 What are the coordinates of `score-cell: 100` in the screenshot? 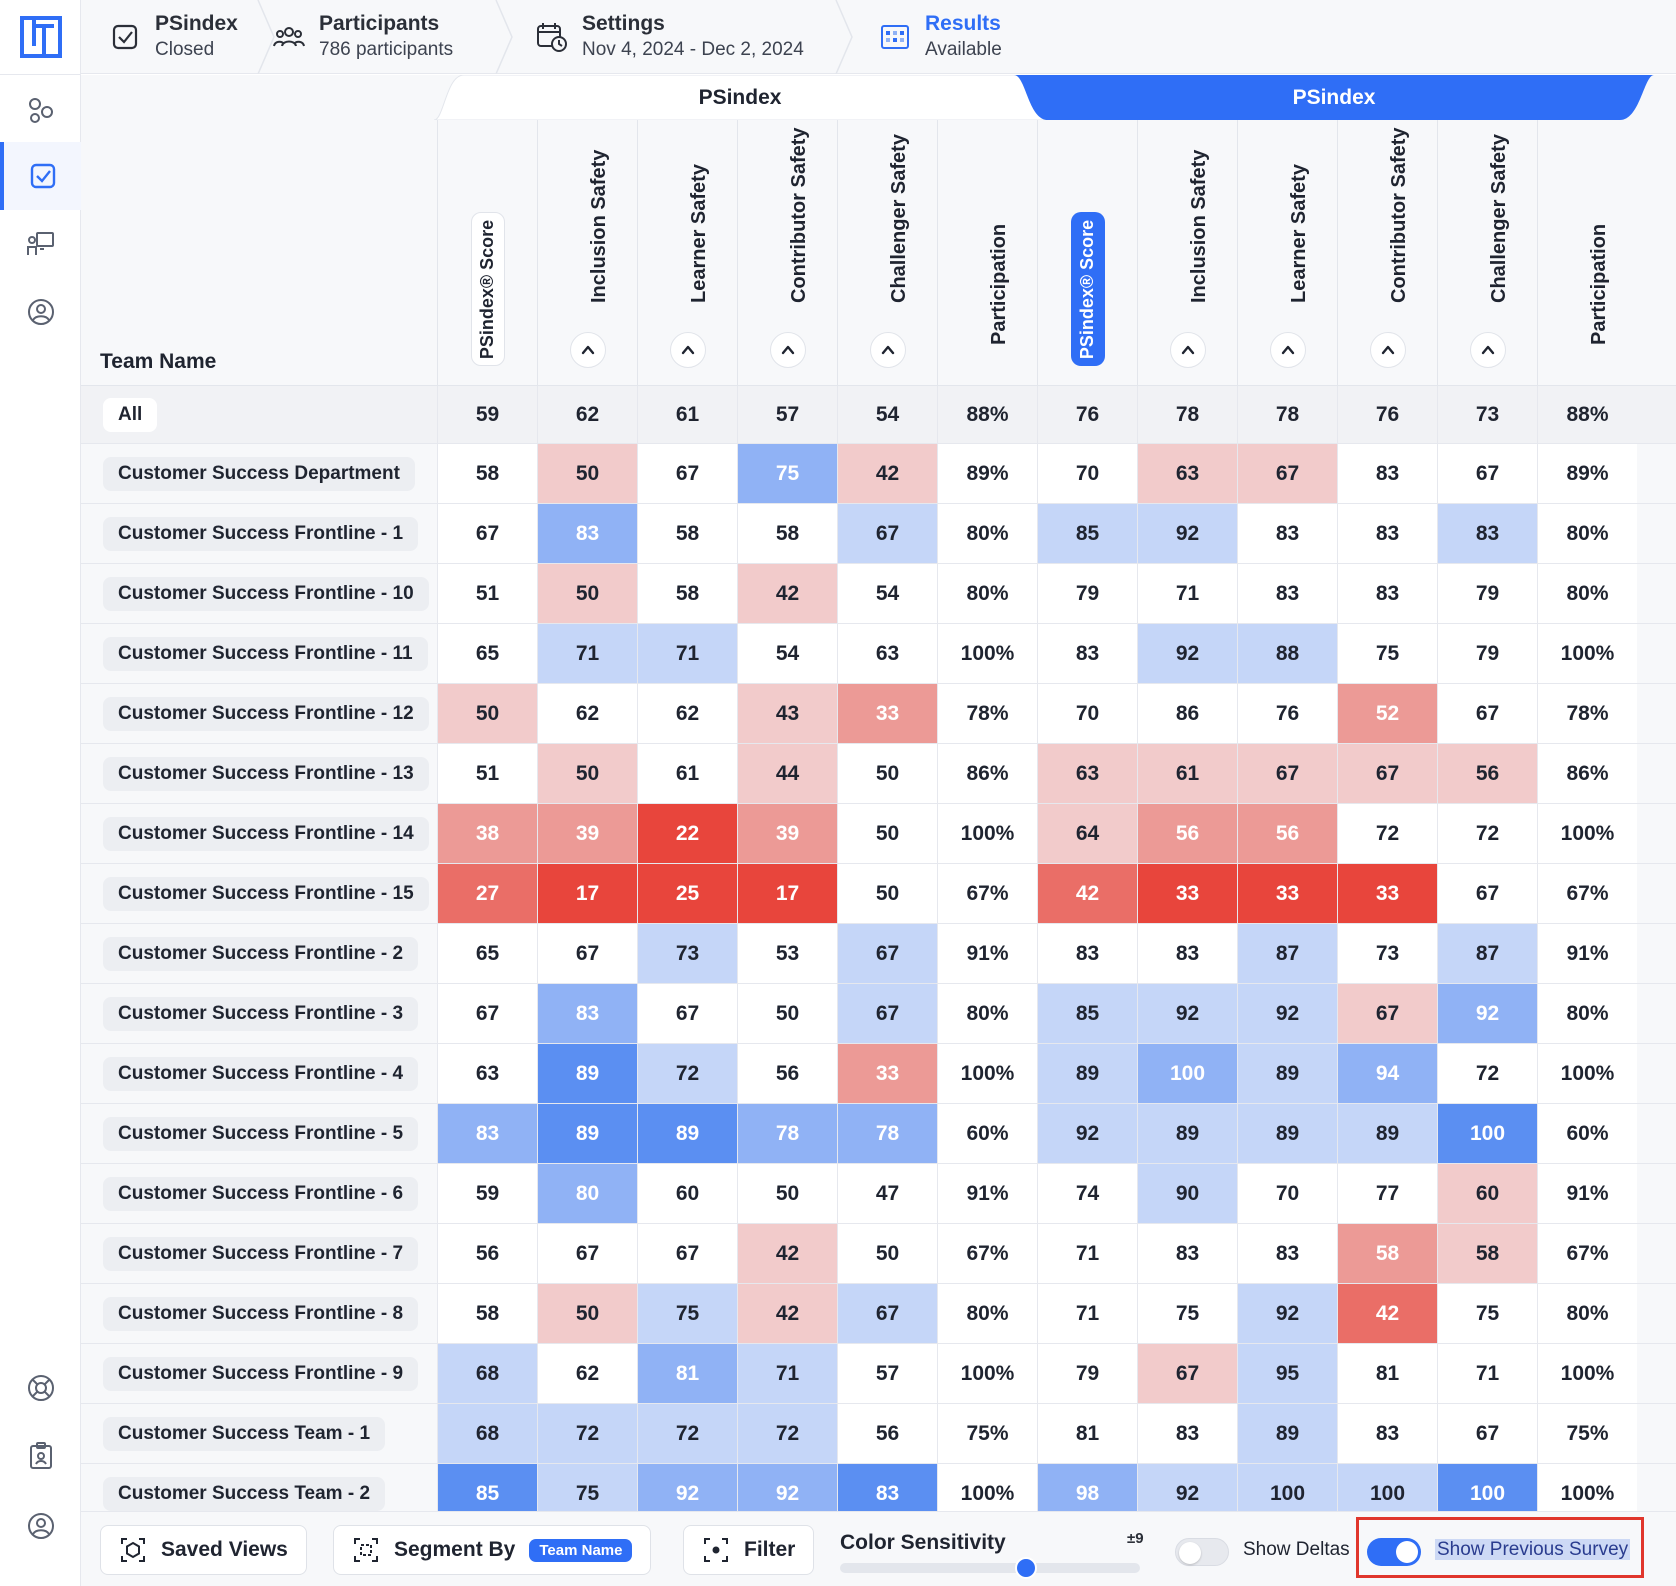 It's located at (1487, 1133).